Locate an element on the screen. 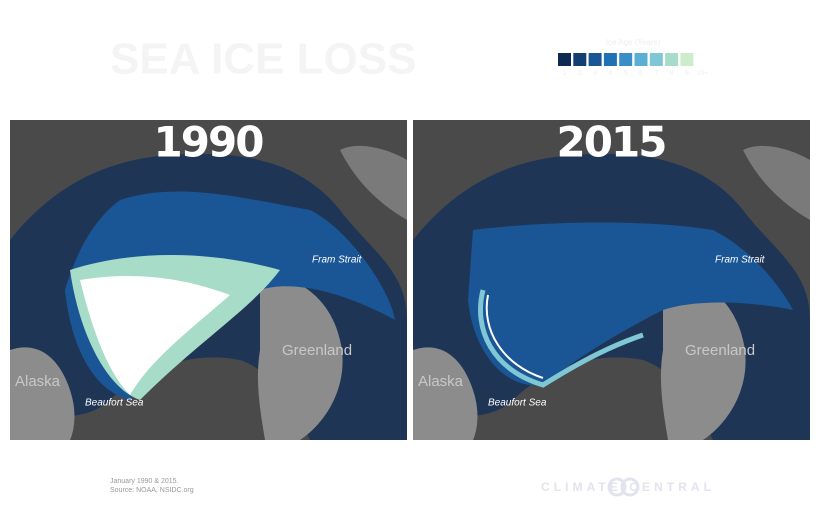 Image resolution: width=820 pixels, height=513 pixels. year: 2015 is located at coordinates (611, 142).